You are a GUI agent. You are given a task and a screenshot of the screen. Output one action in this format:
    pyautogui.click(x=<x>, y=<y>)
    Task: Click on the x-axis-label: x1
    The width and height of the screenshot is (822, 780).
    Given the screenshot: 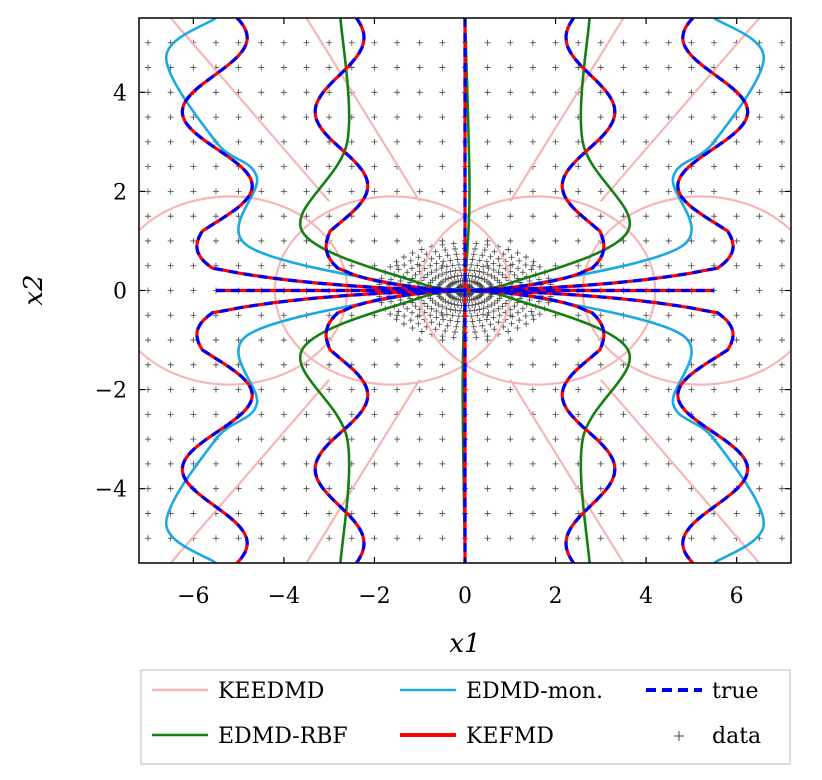 What is the action you would take?
    pyautogui.click(x=464, y=644)
    